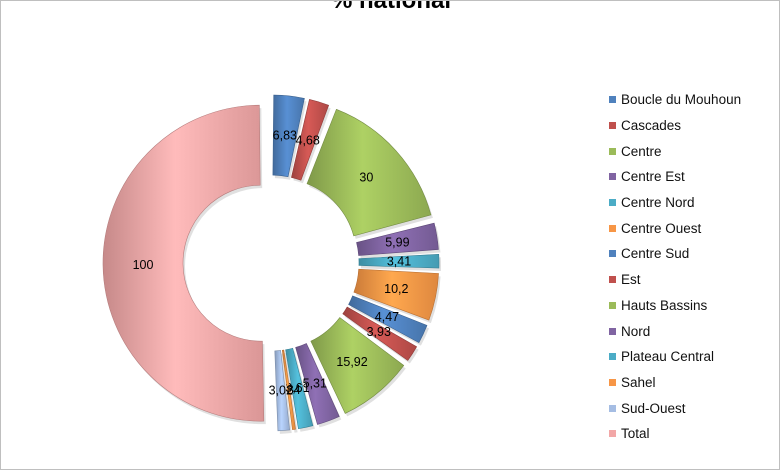 This screenshot has height=470, width=780. I want to click on slice-plateau-central, so click(299, 388).